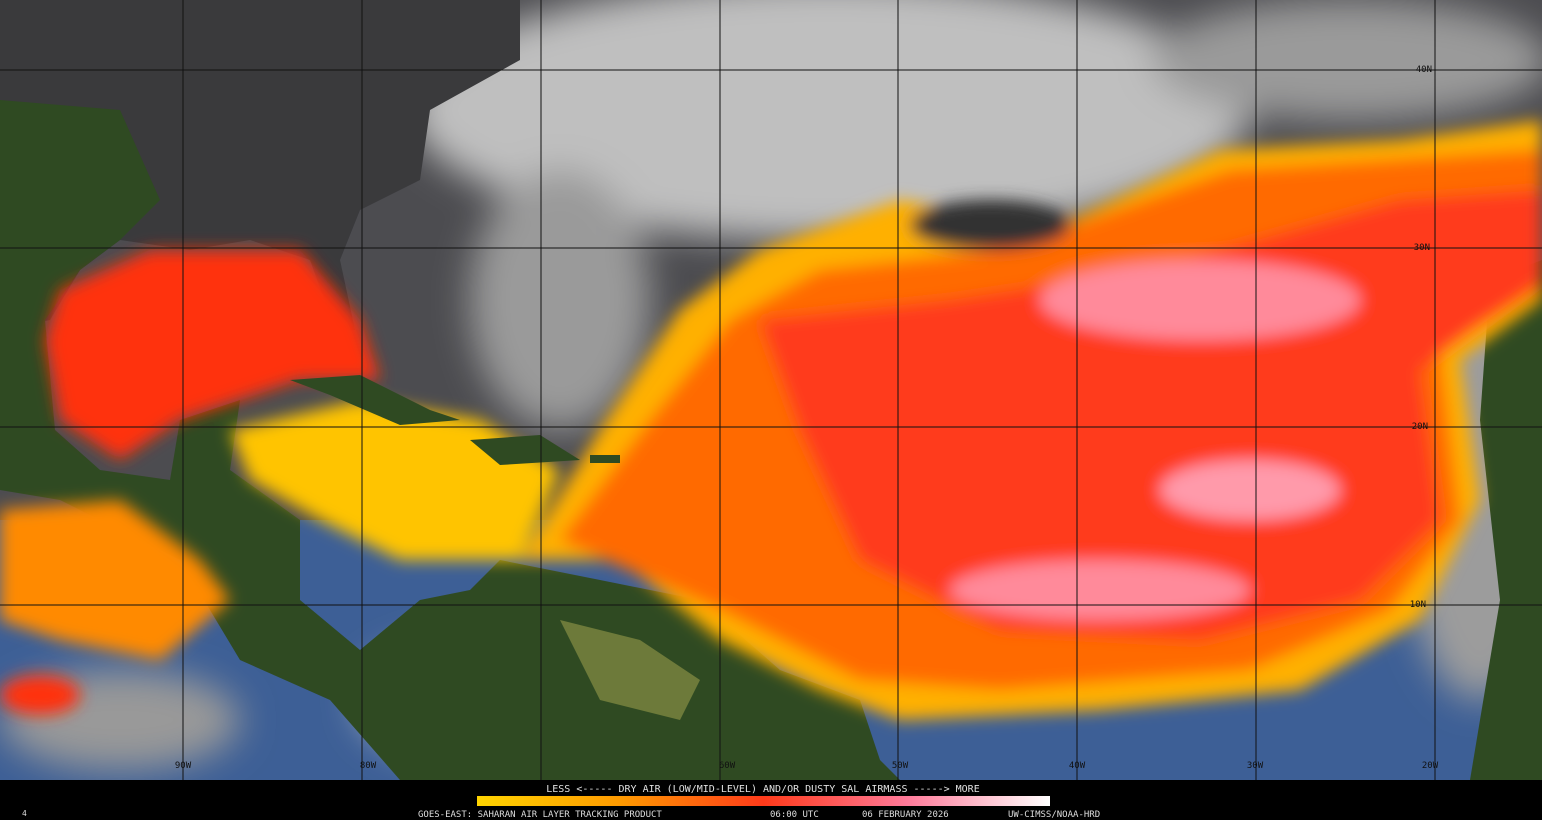 This screenshot has width=1542, height=820. What do you see at coordinates (183, 766) in the screenshot?
I see `longitude-label: 90W` at bounding box center [183, 766].